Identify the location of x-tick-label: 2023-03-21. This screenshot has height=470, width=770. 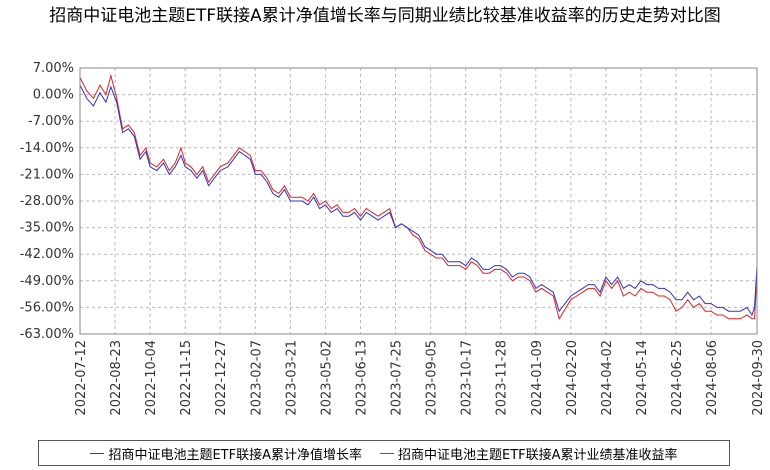
(291, 378).